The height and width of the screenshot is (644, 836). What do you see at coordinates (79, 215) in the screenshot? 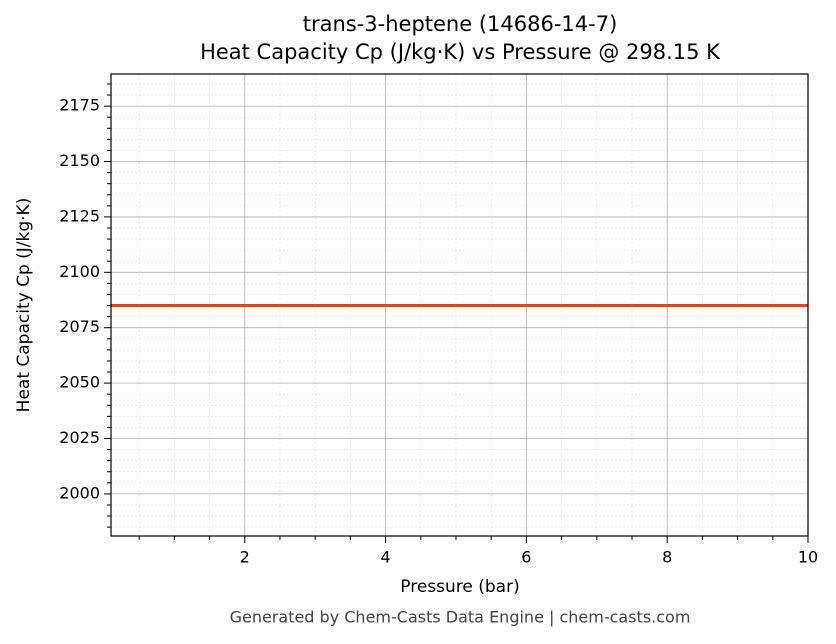
I see `y-tick-label: 2125` at bounding box center [79, 215].